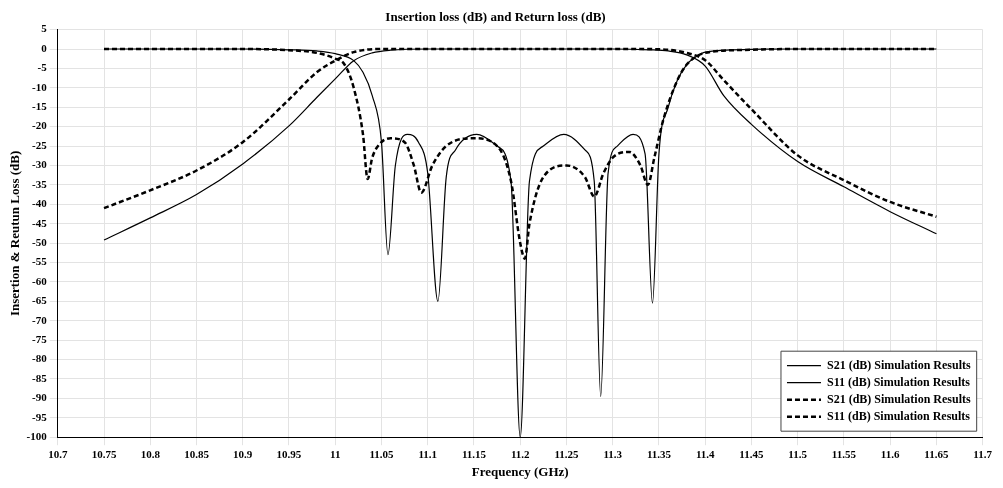  What do you see at coordinates (40, 300) in the screenshot?
I see `y-tick-label: -65` at bounding box center [40, 300].